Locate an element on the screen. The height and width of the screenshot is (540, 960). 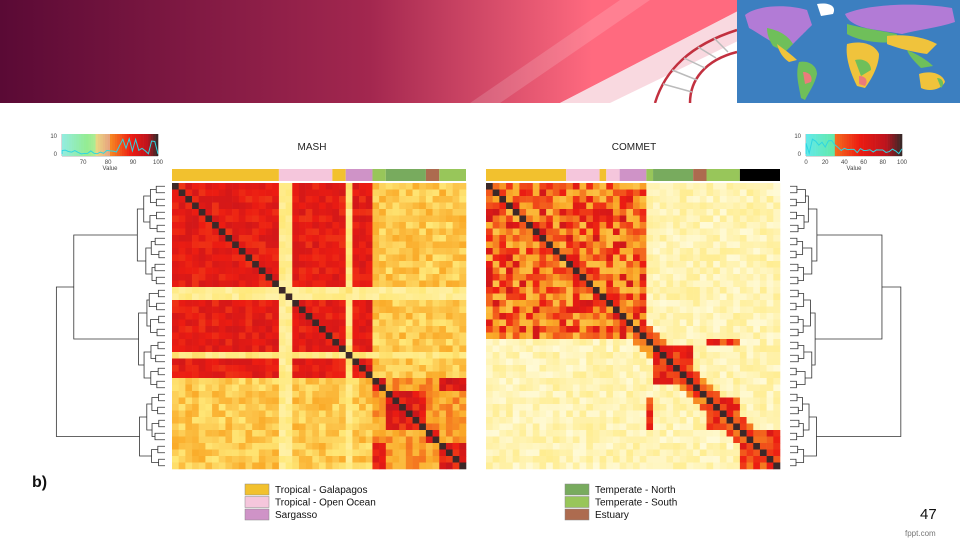
legend-label: Temperate - North is located at coordinates (635, 490).